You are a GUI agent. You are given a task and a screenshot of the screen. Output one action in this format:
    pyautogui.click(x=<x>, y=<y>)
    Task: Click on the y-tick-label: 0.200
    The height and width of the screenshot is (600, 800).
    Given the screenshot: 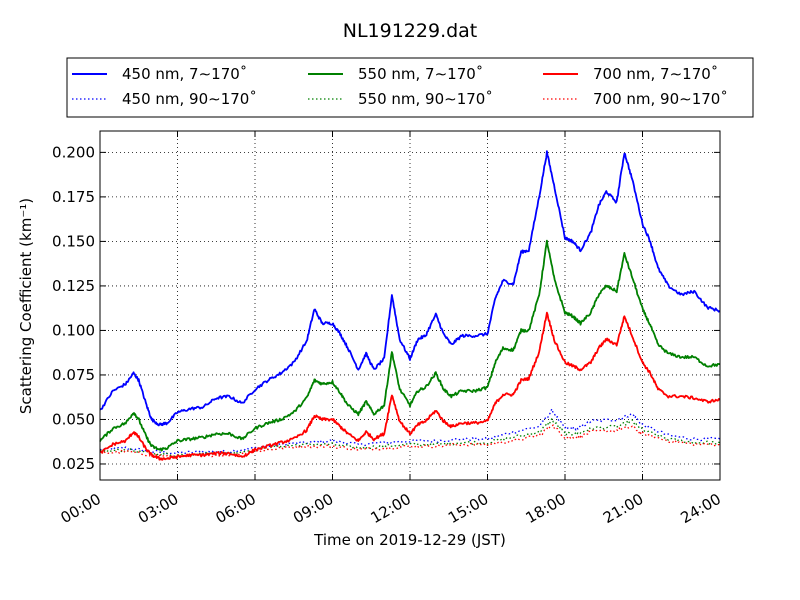 What is the action you would take?
    pyautogui.click(x=73, y=152)
    